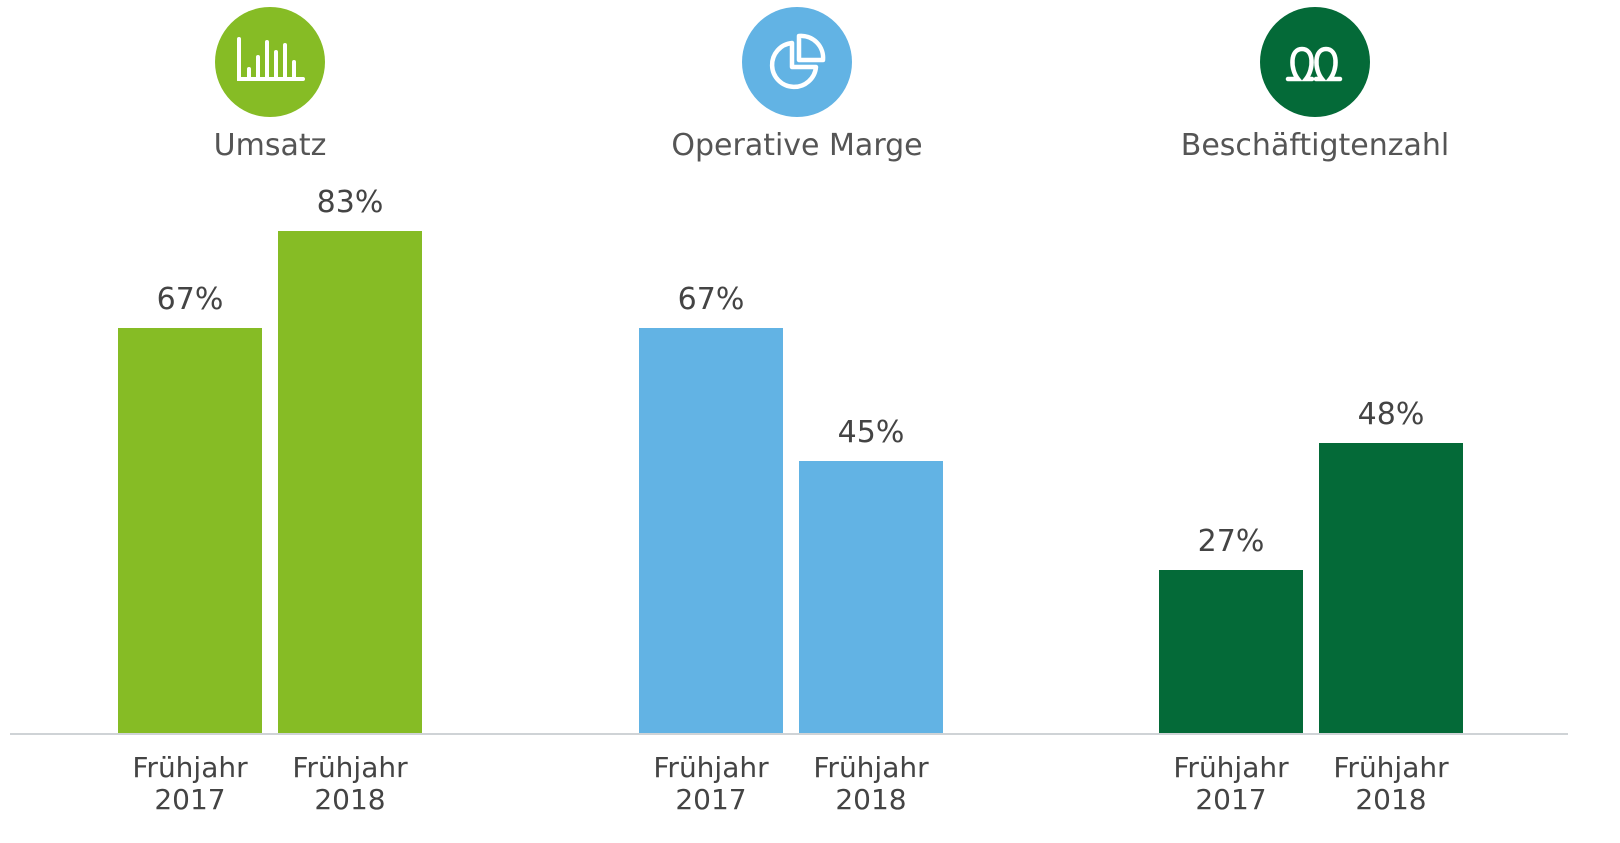  What do you see at coordinates (1231, 541) in the screenshot?
I see `value-label: 27%` at bounding box center [1231, 541].